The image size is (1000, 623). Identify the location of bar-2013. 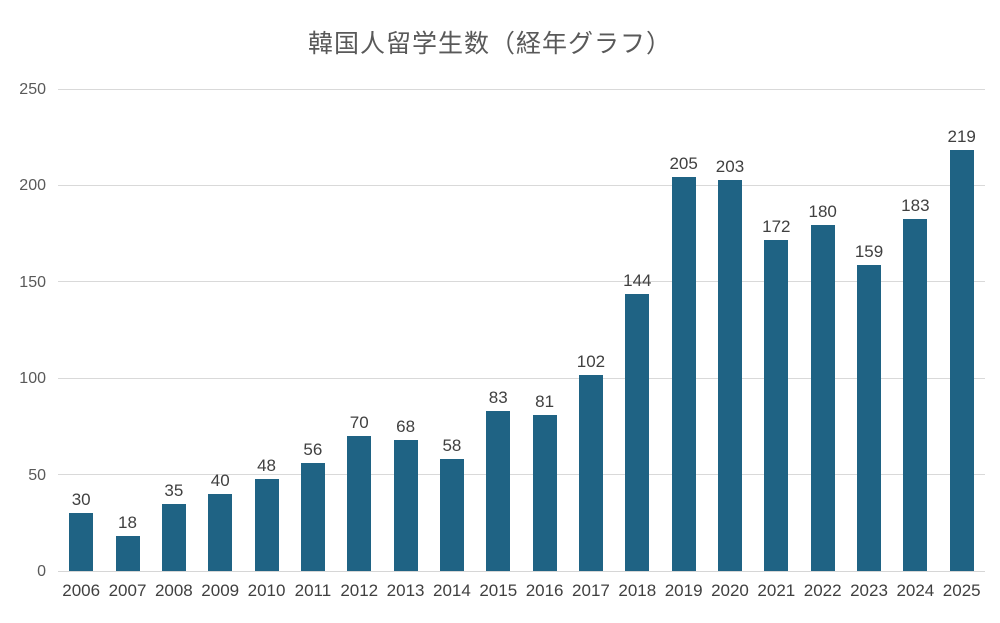
(405, 505).